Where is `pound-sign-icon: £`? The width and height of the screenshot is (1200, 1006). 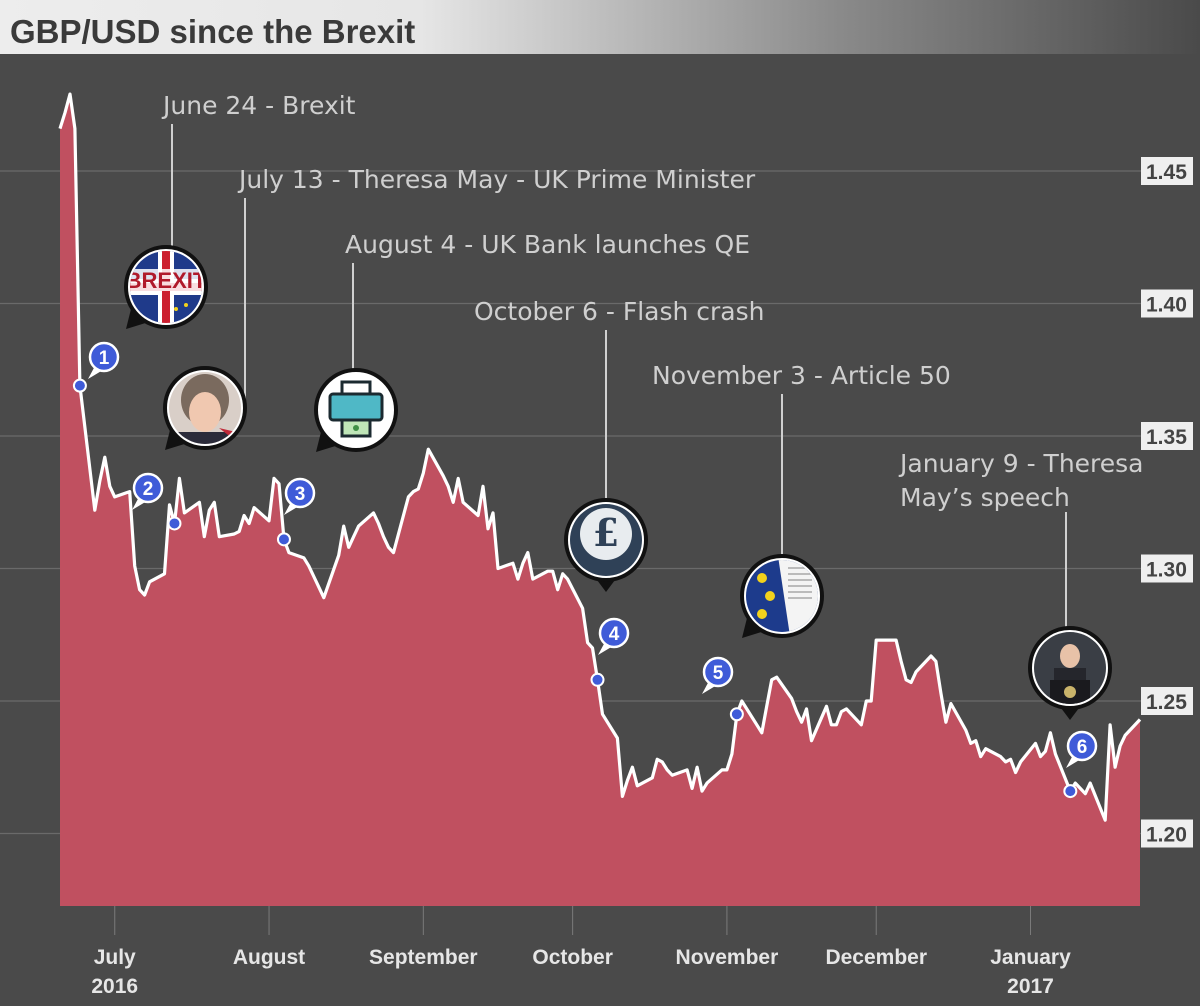
pound-sign-icon: £ is located at coordinates (606, 540).